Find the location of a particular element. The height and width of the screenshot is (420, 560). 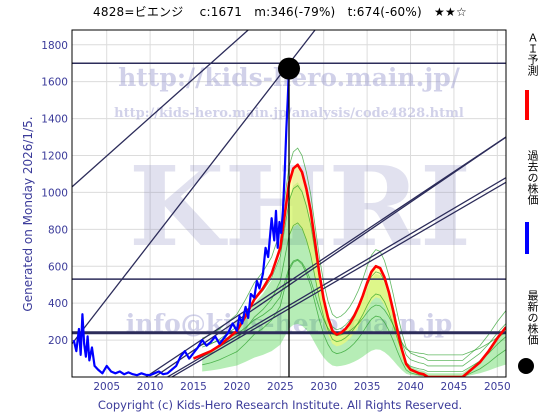

y-tick-label: 1000 is located at coordinates (54, 193).